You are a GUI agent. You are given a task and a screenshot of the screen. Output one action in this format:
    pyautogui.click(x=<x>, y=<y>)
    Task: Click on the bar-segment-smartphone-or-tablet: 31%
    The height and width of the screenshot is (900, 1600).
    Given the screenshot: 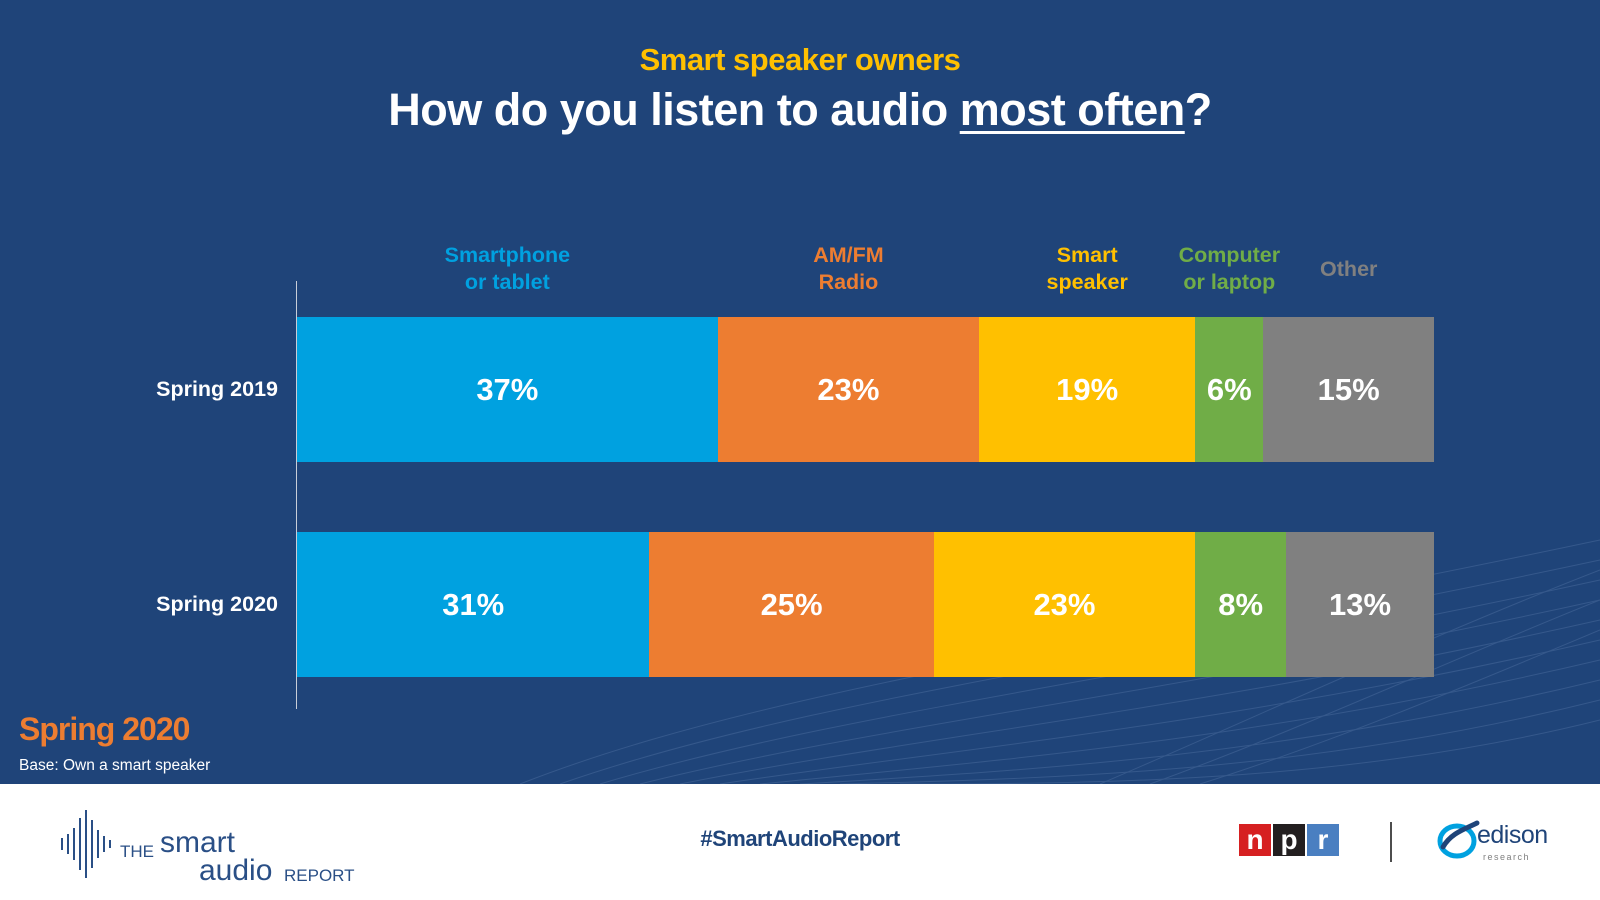 What is the action you would take?
    pyautogui.click(x=473, y=604)
    